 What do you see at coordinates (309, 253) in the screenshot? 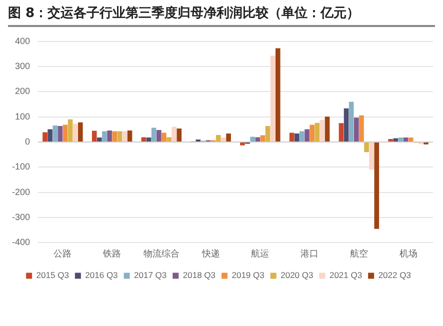
I see `x-tick-label: 港口` at bounding box center [309, 253].